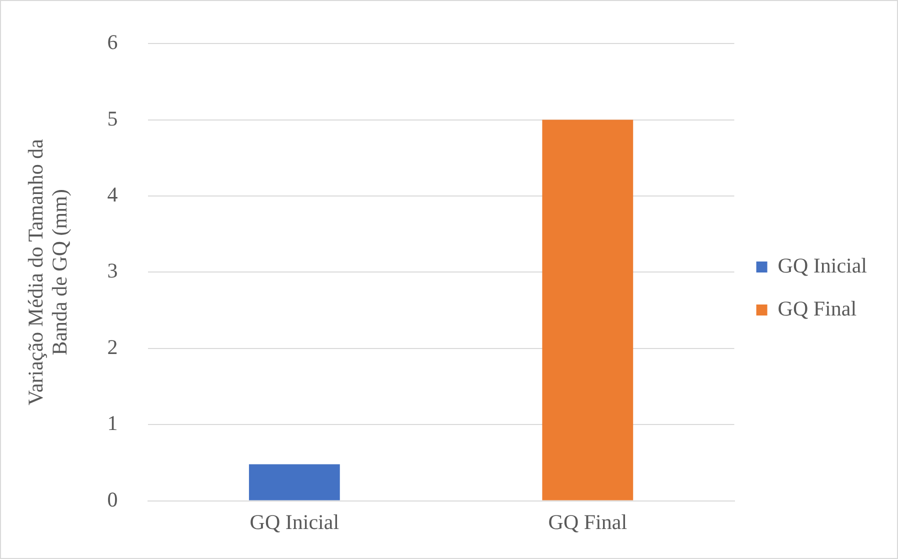 Image resolution: width=898 pixels, height=559 pixels. I want to click on y-tick-label: 5, so click(112, 118).